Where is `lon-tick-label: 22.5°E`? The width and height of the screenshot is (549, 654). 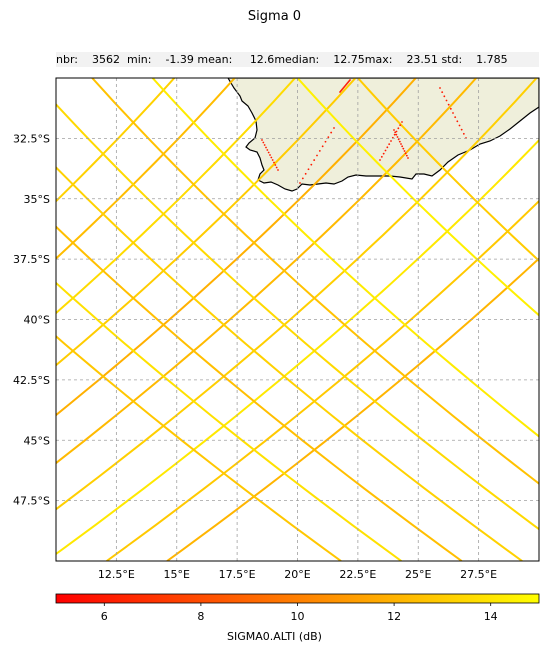 lon-tick-label: 22.5°E is located at coordinates (357, 574).